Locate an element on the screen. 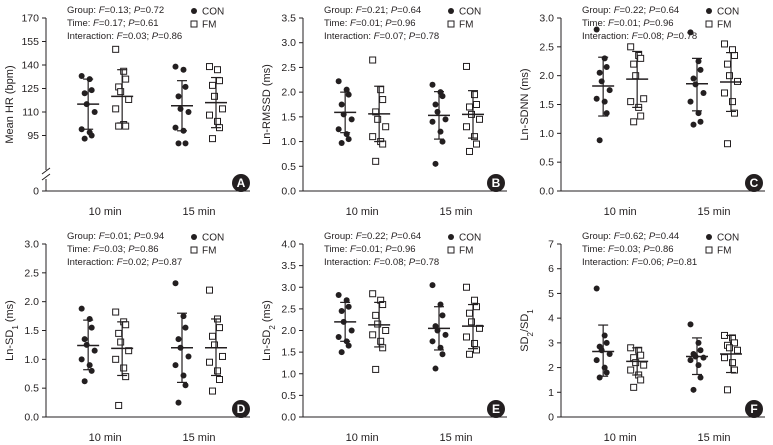 Image resolution: width=773 pixels, height=445 pixels. y-tick-label: 4 is located at coordinates (551, 319).